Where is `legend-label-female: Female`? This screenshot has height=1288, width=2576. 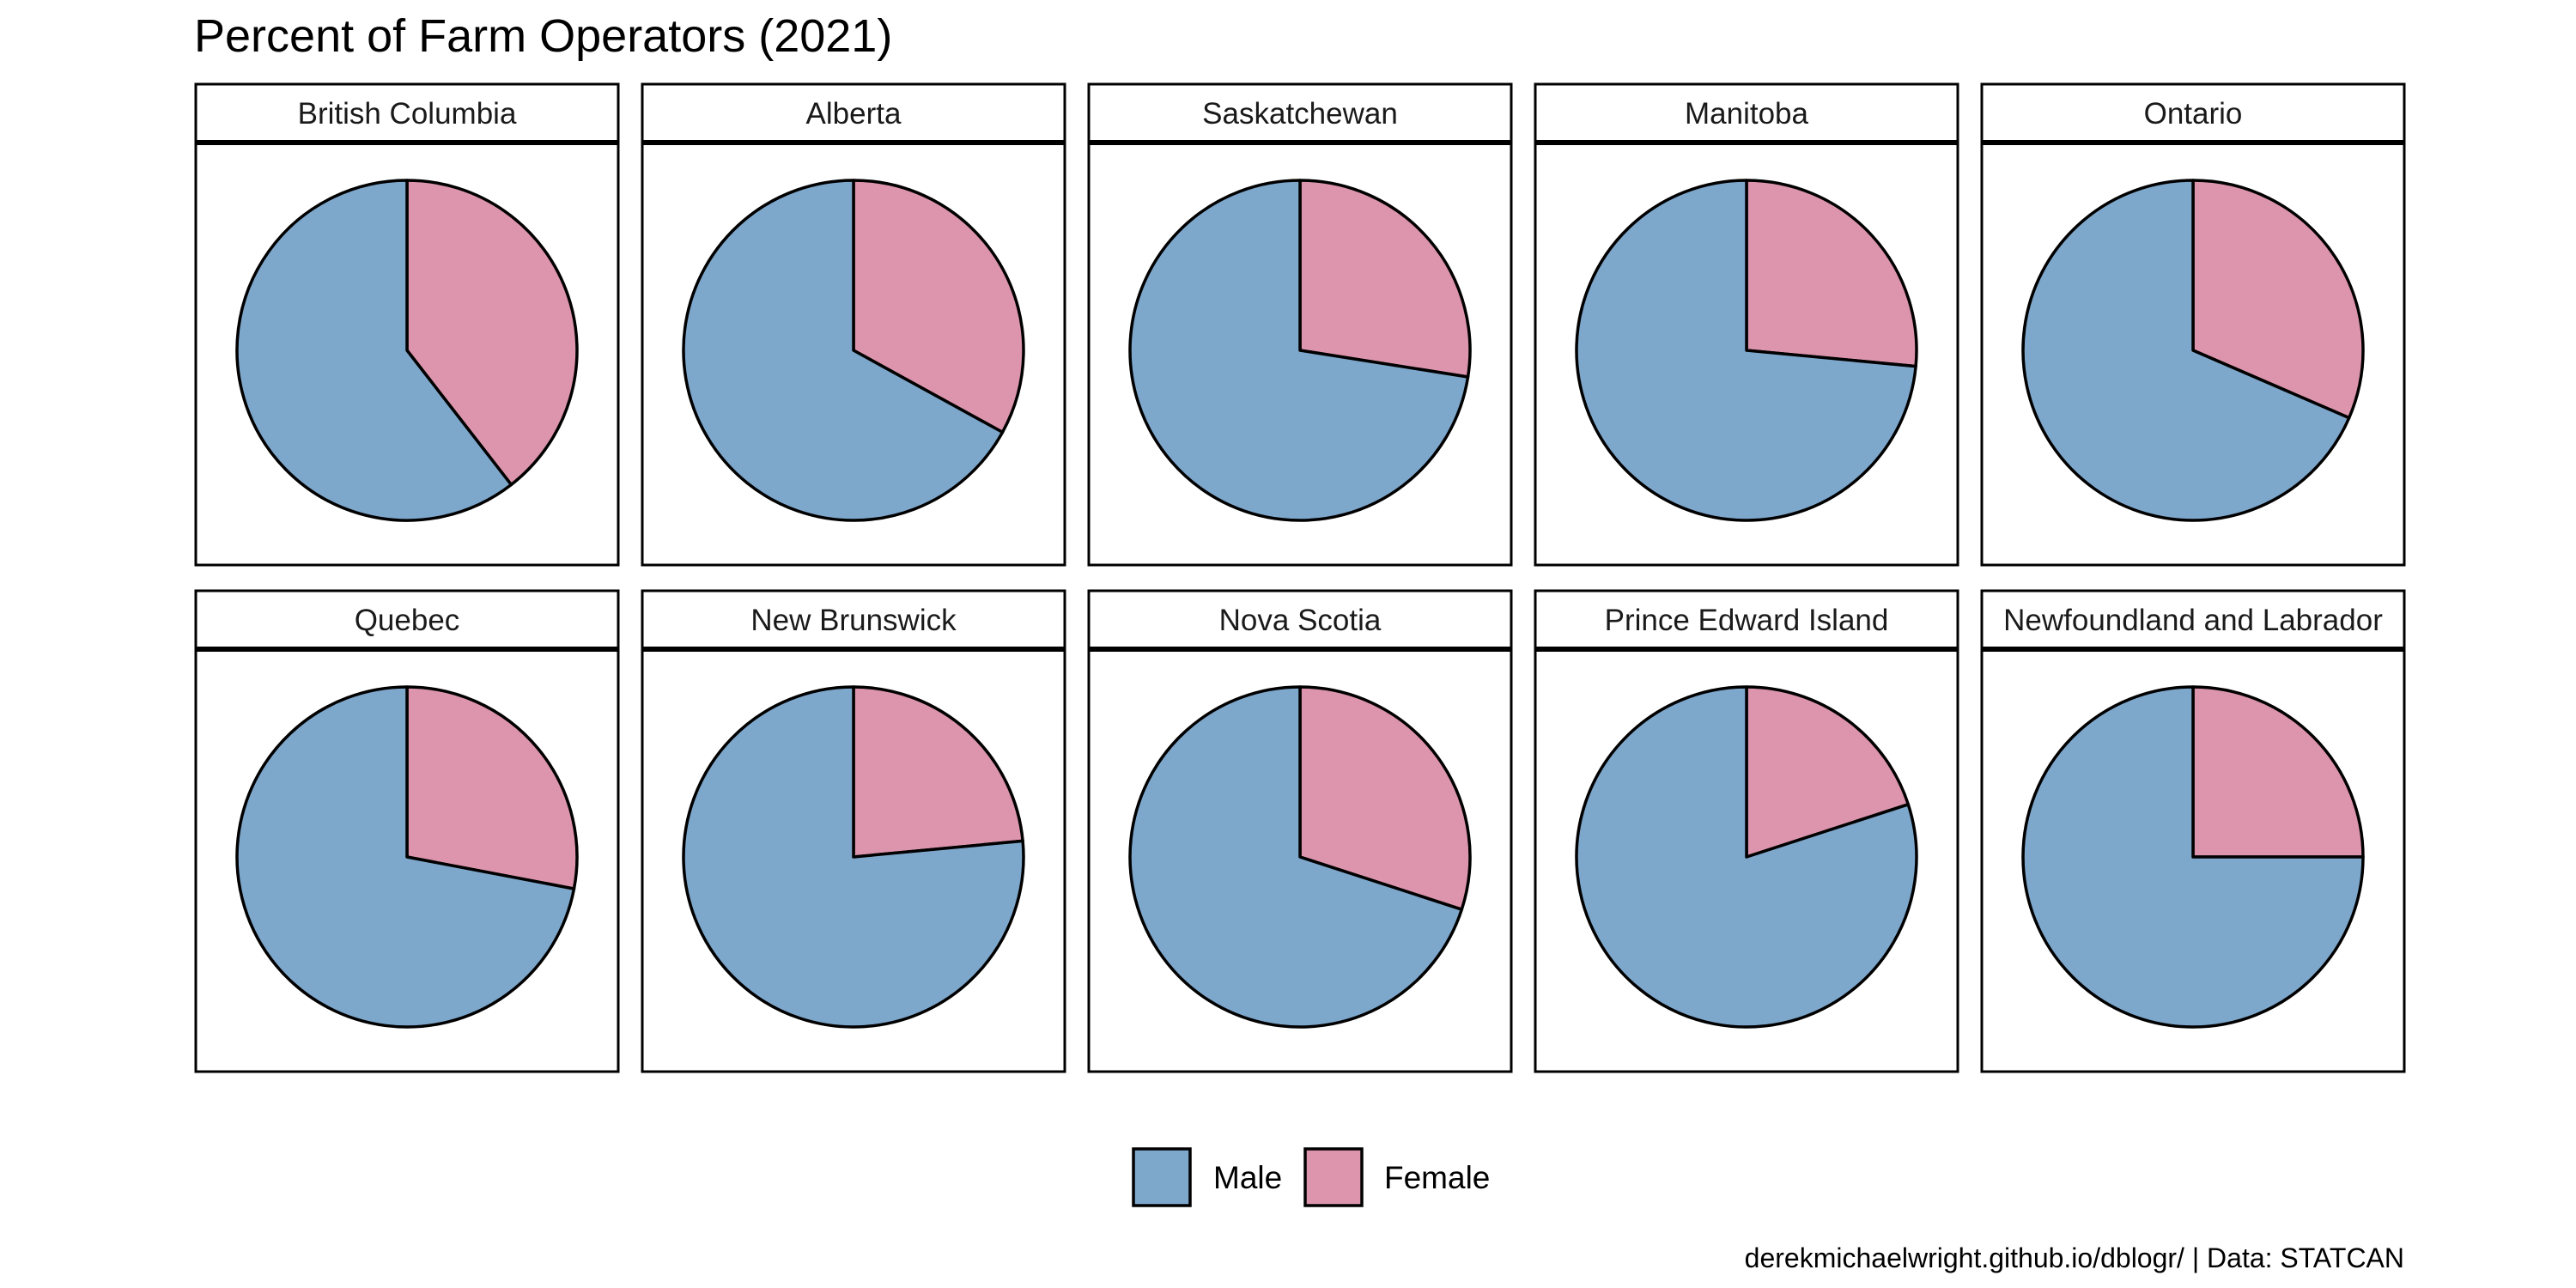
legend-label-female: Female is located at coordinates (1437, 1177).